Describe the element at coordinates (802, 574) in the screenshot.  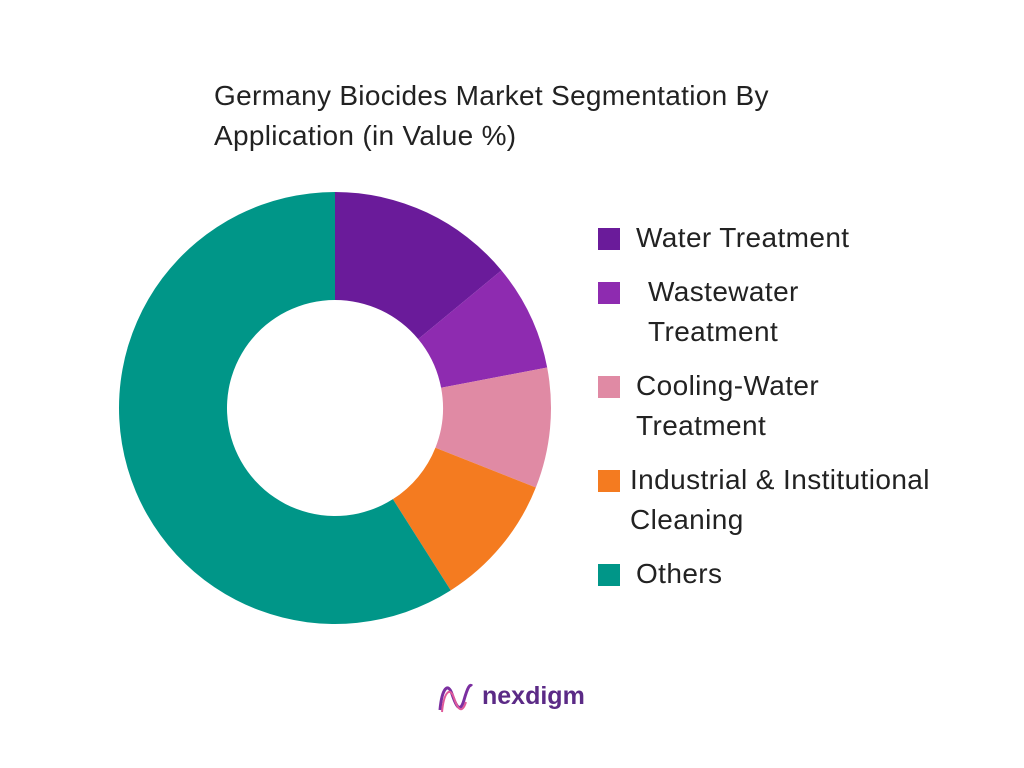
I see `legend-item: Others` at that location.